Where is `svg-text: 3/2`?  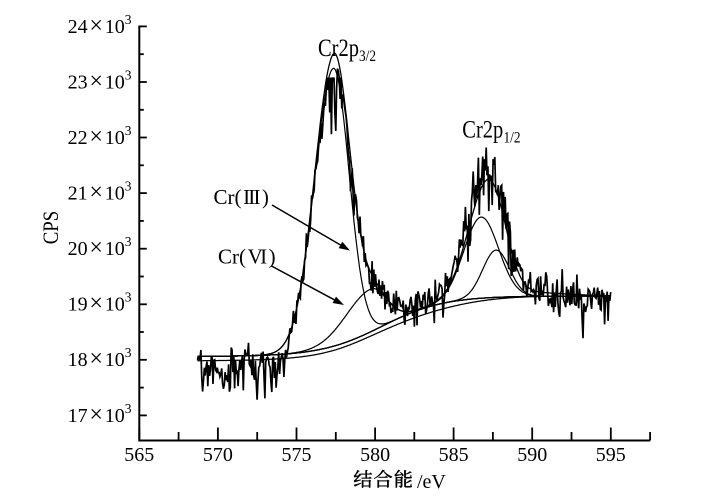 svg-text: 3/2 is located at coordinates (367, 56).